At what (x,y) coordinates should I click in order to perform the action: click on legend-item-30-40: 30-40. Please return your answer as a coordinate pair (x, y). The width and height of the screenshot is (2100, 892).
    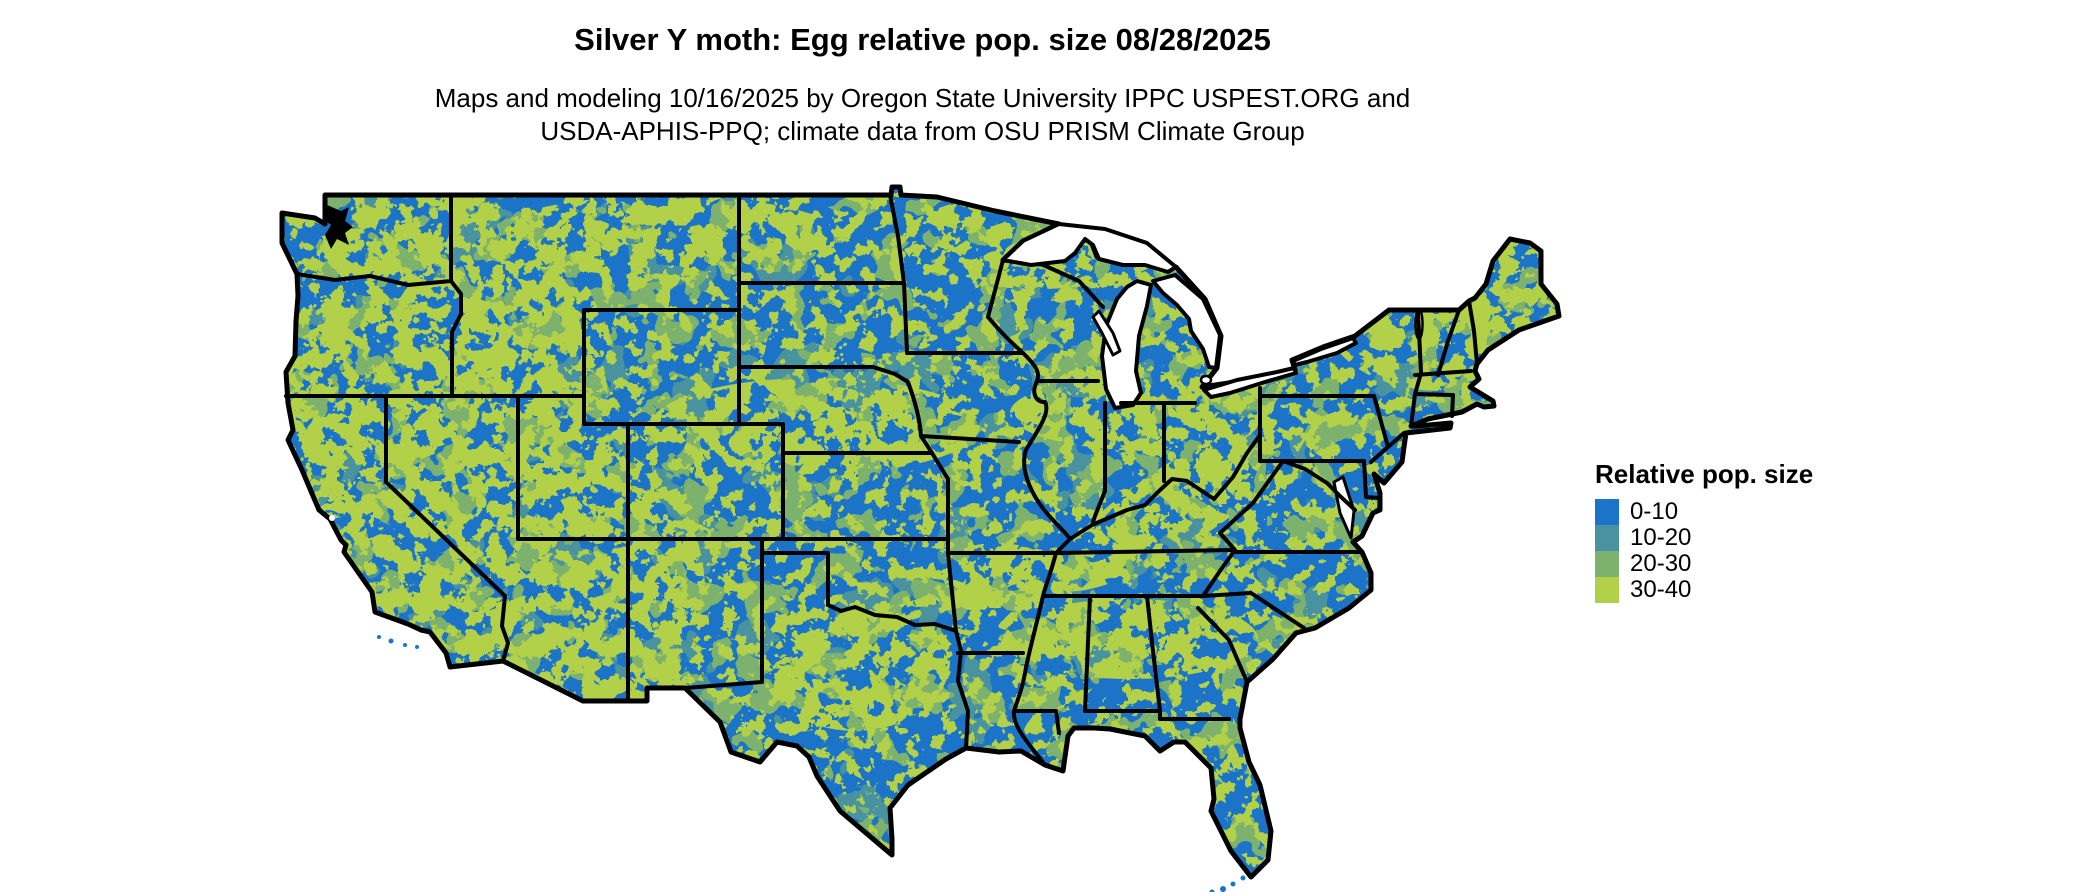
    Looking at the image, I should click on (1704, 589).